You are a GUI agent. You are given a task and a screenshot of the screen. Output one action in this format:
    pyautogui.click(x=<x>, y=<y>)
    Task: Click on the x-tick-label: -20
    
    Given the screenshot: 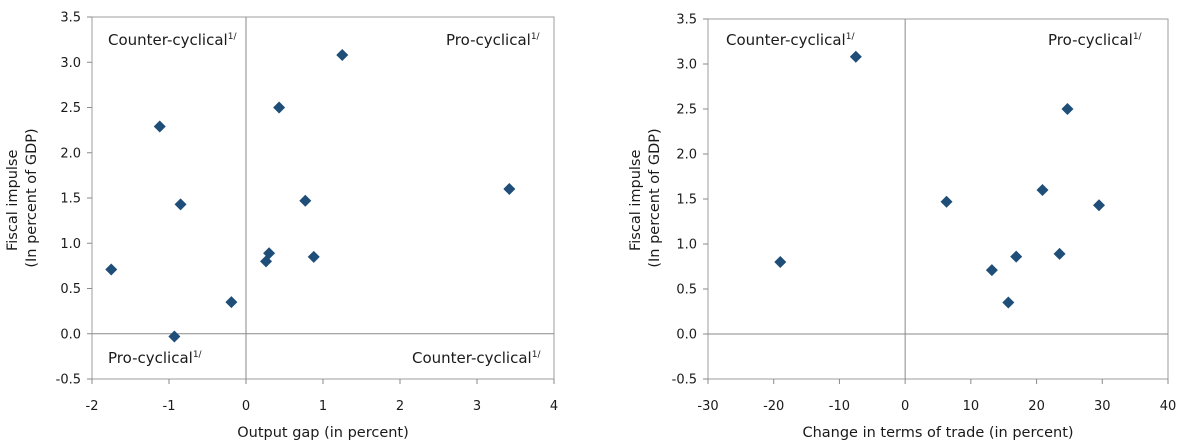 What is the action you would take?
    pyautogui.click(x=773, y=406)
    